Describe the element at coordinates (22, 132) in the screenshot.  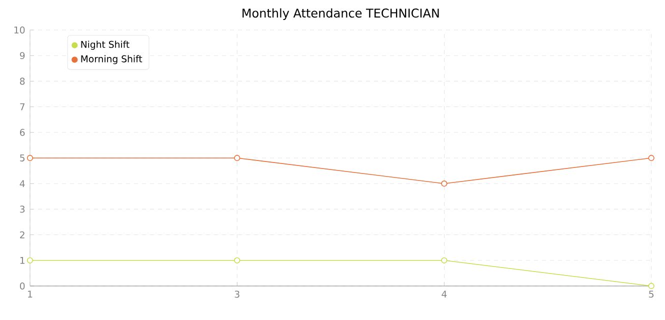
I see `y-tick-label: 6` at that location.